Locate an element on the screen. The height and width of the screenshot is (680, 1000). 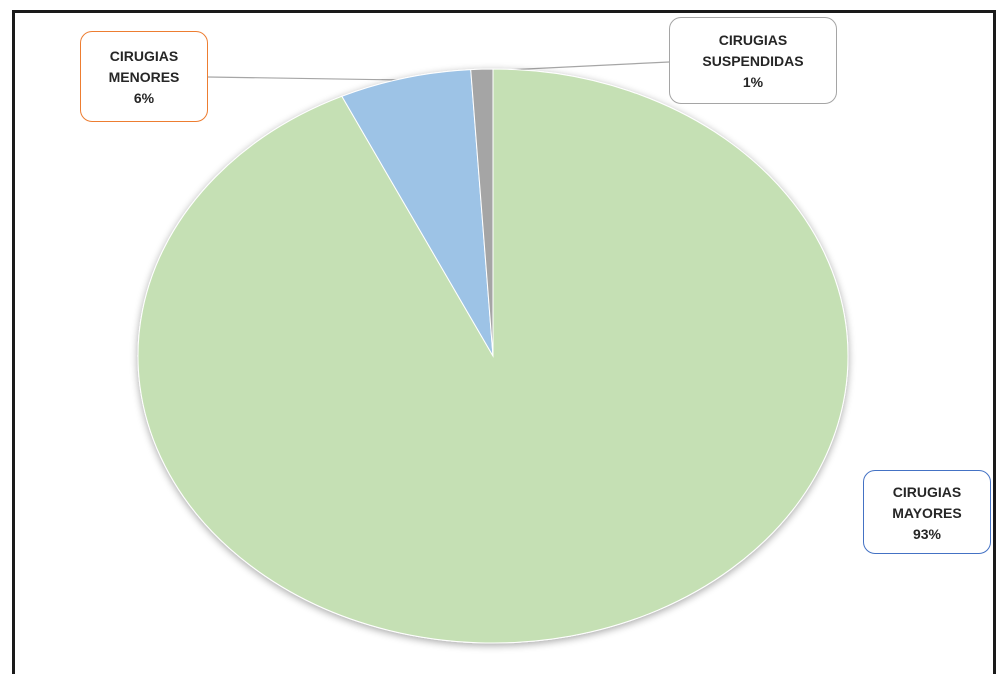
data-label-cirugias-menores: CIRUGIAS MENORES 6% is located at coordinates (144, 76).